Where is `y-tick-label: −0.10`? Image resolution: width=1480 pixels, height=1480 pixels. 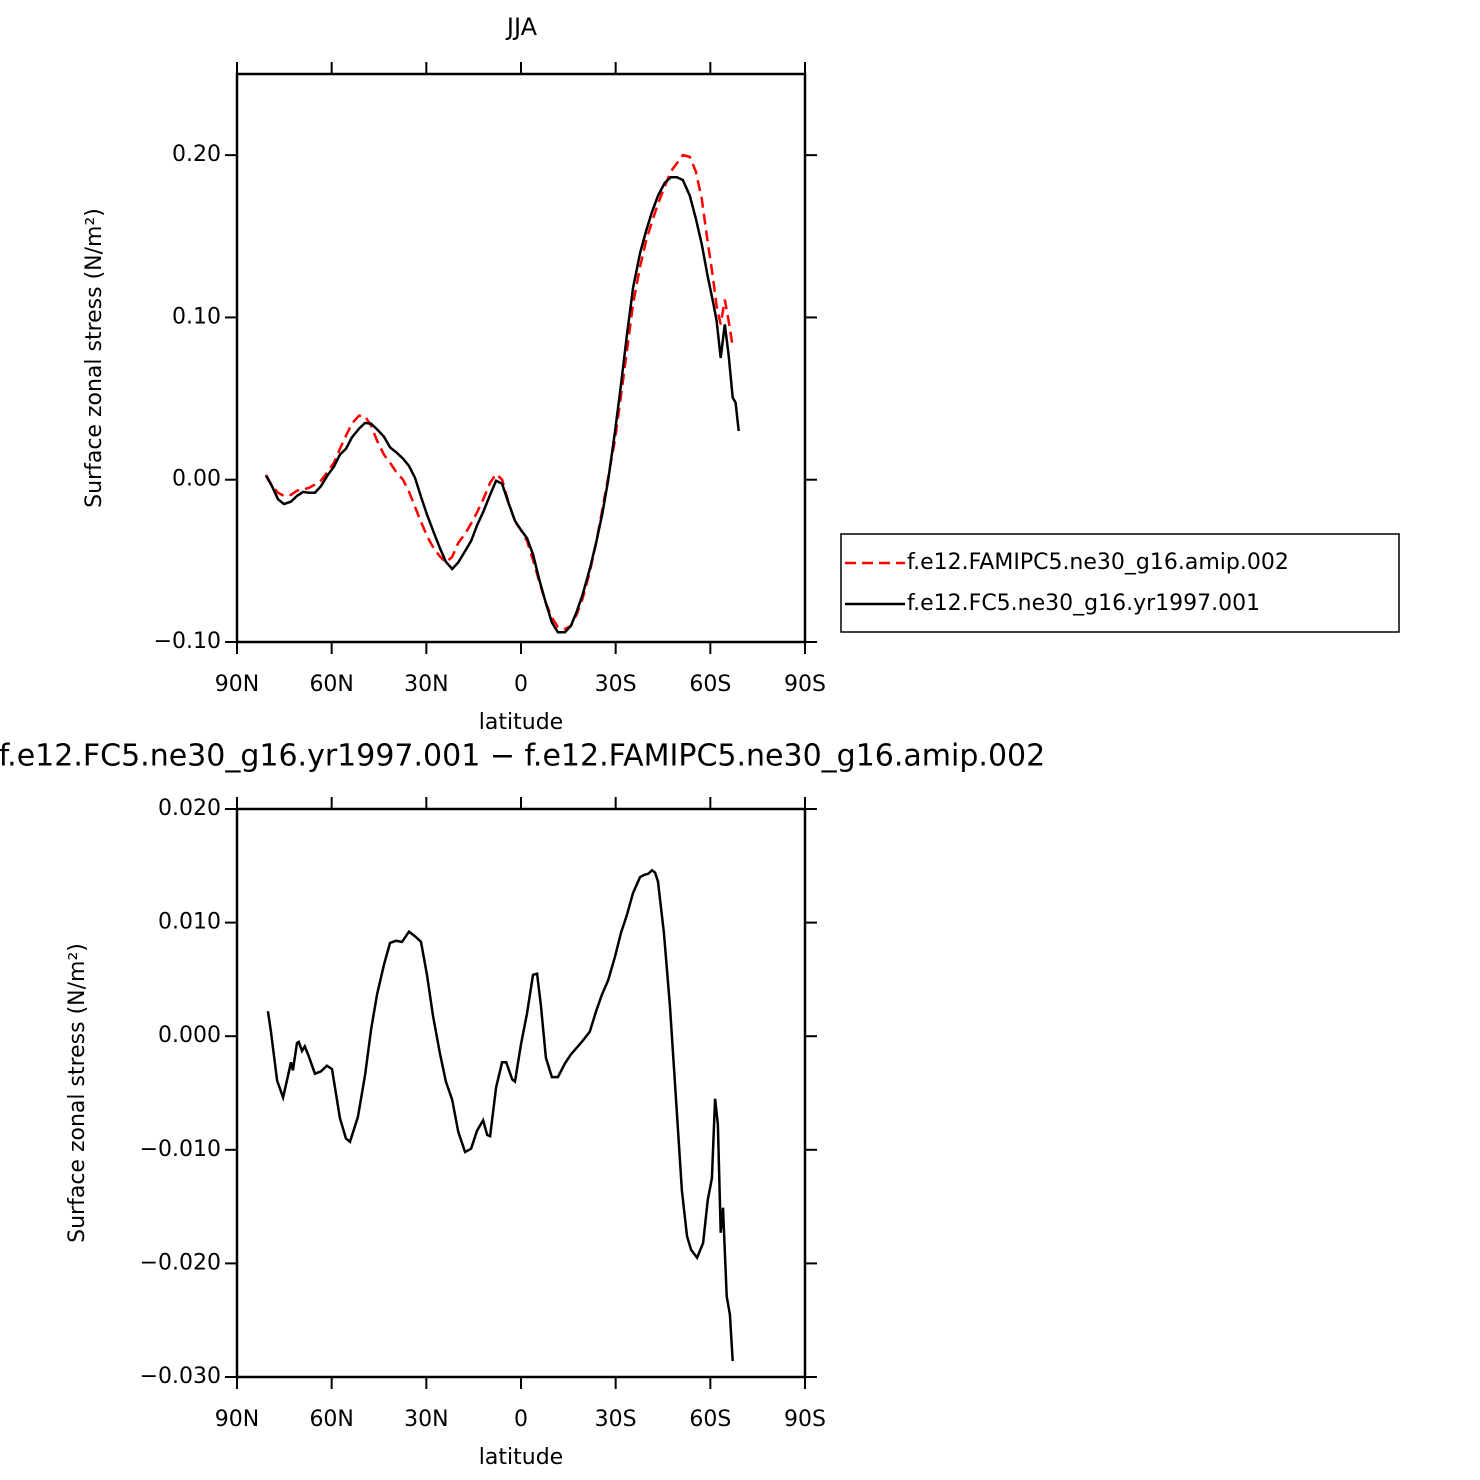
y-tick-label: −0.10 is located at coordinates (187, 641).